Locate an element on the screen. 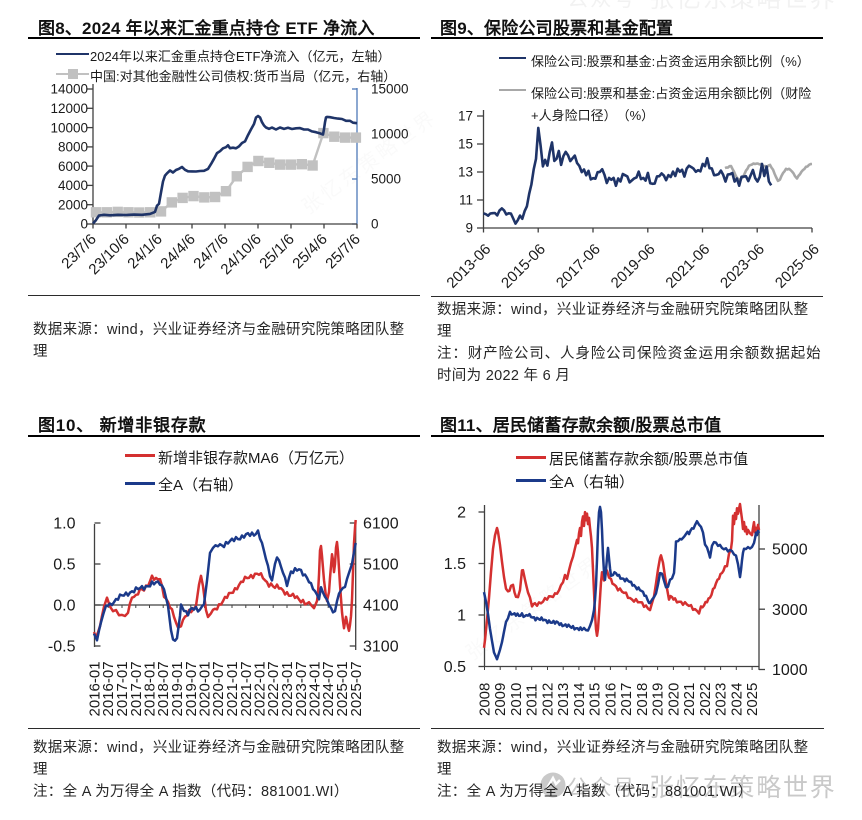  svg-text: 2019-01 is located at coordinates (177, 688).